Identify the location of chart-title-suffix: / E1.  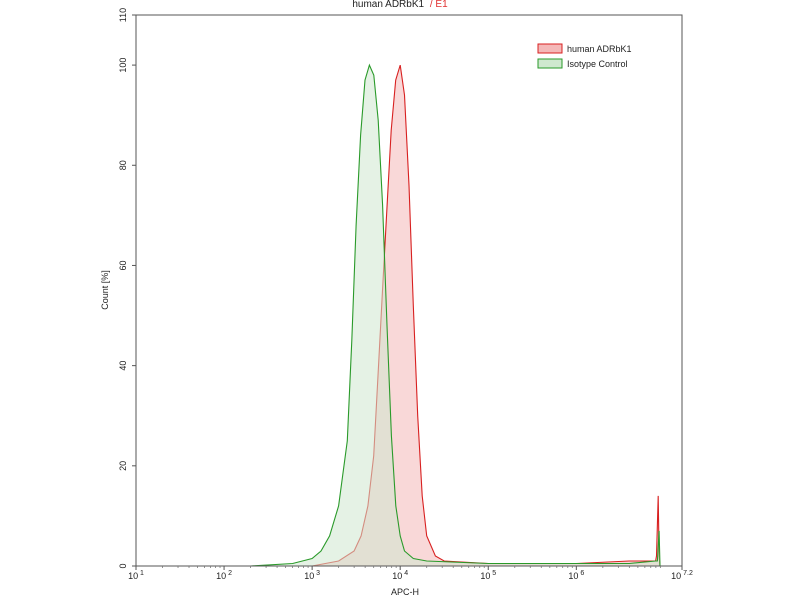
(439, 5).